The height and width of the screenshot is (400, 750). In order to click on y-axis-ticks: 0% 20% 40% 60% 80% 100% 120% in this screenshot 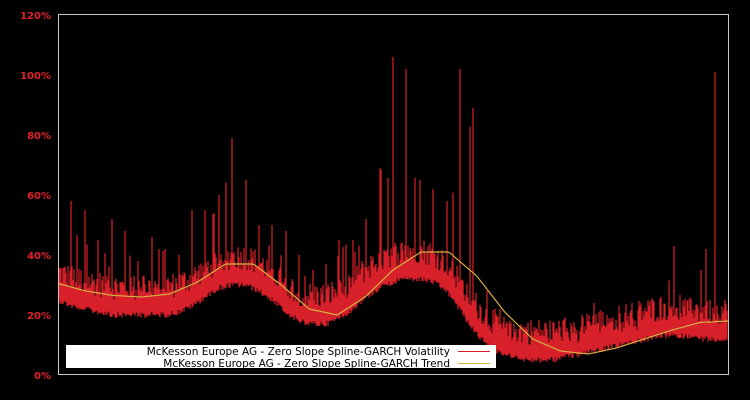, I will do `click(35, 196)`.